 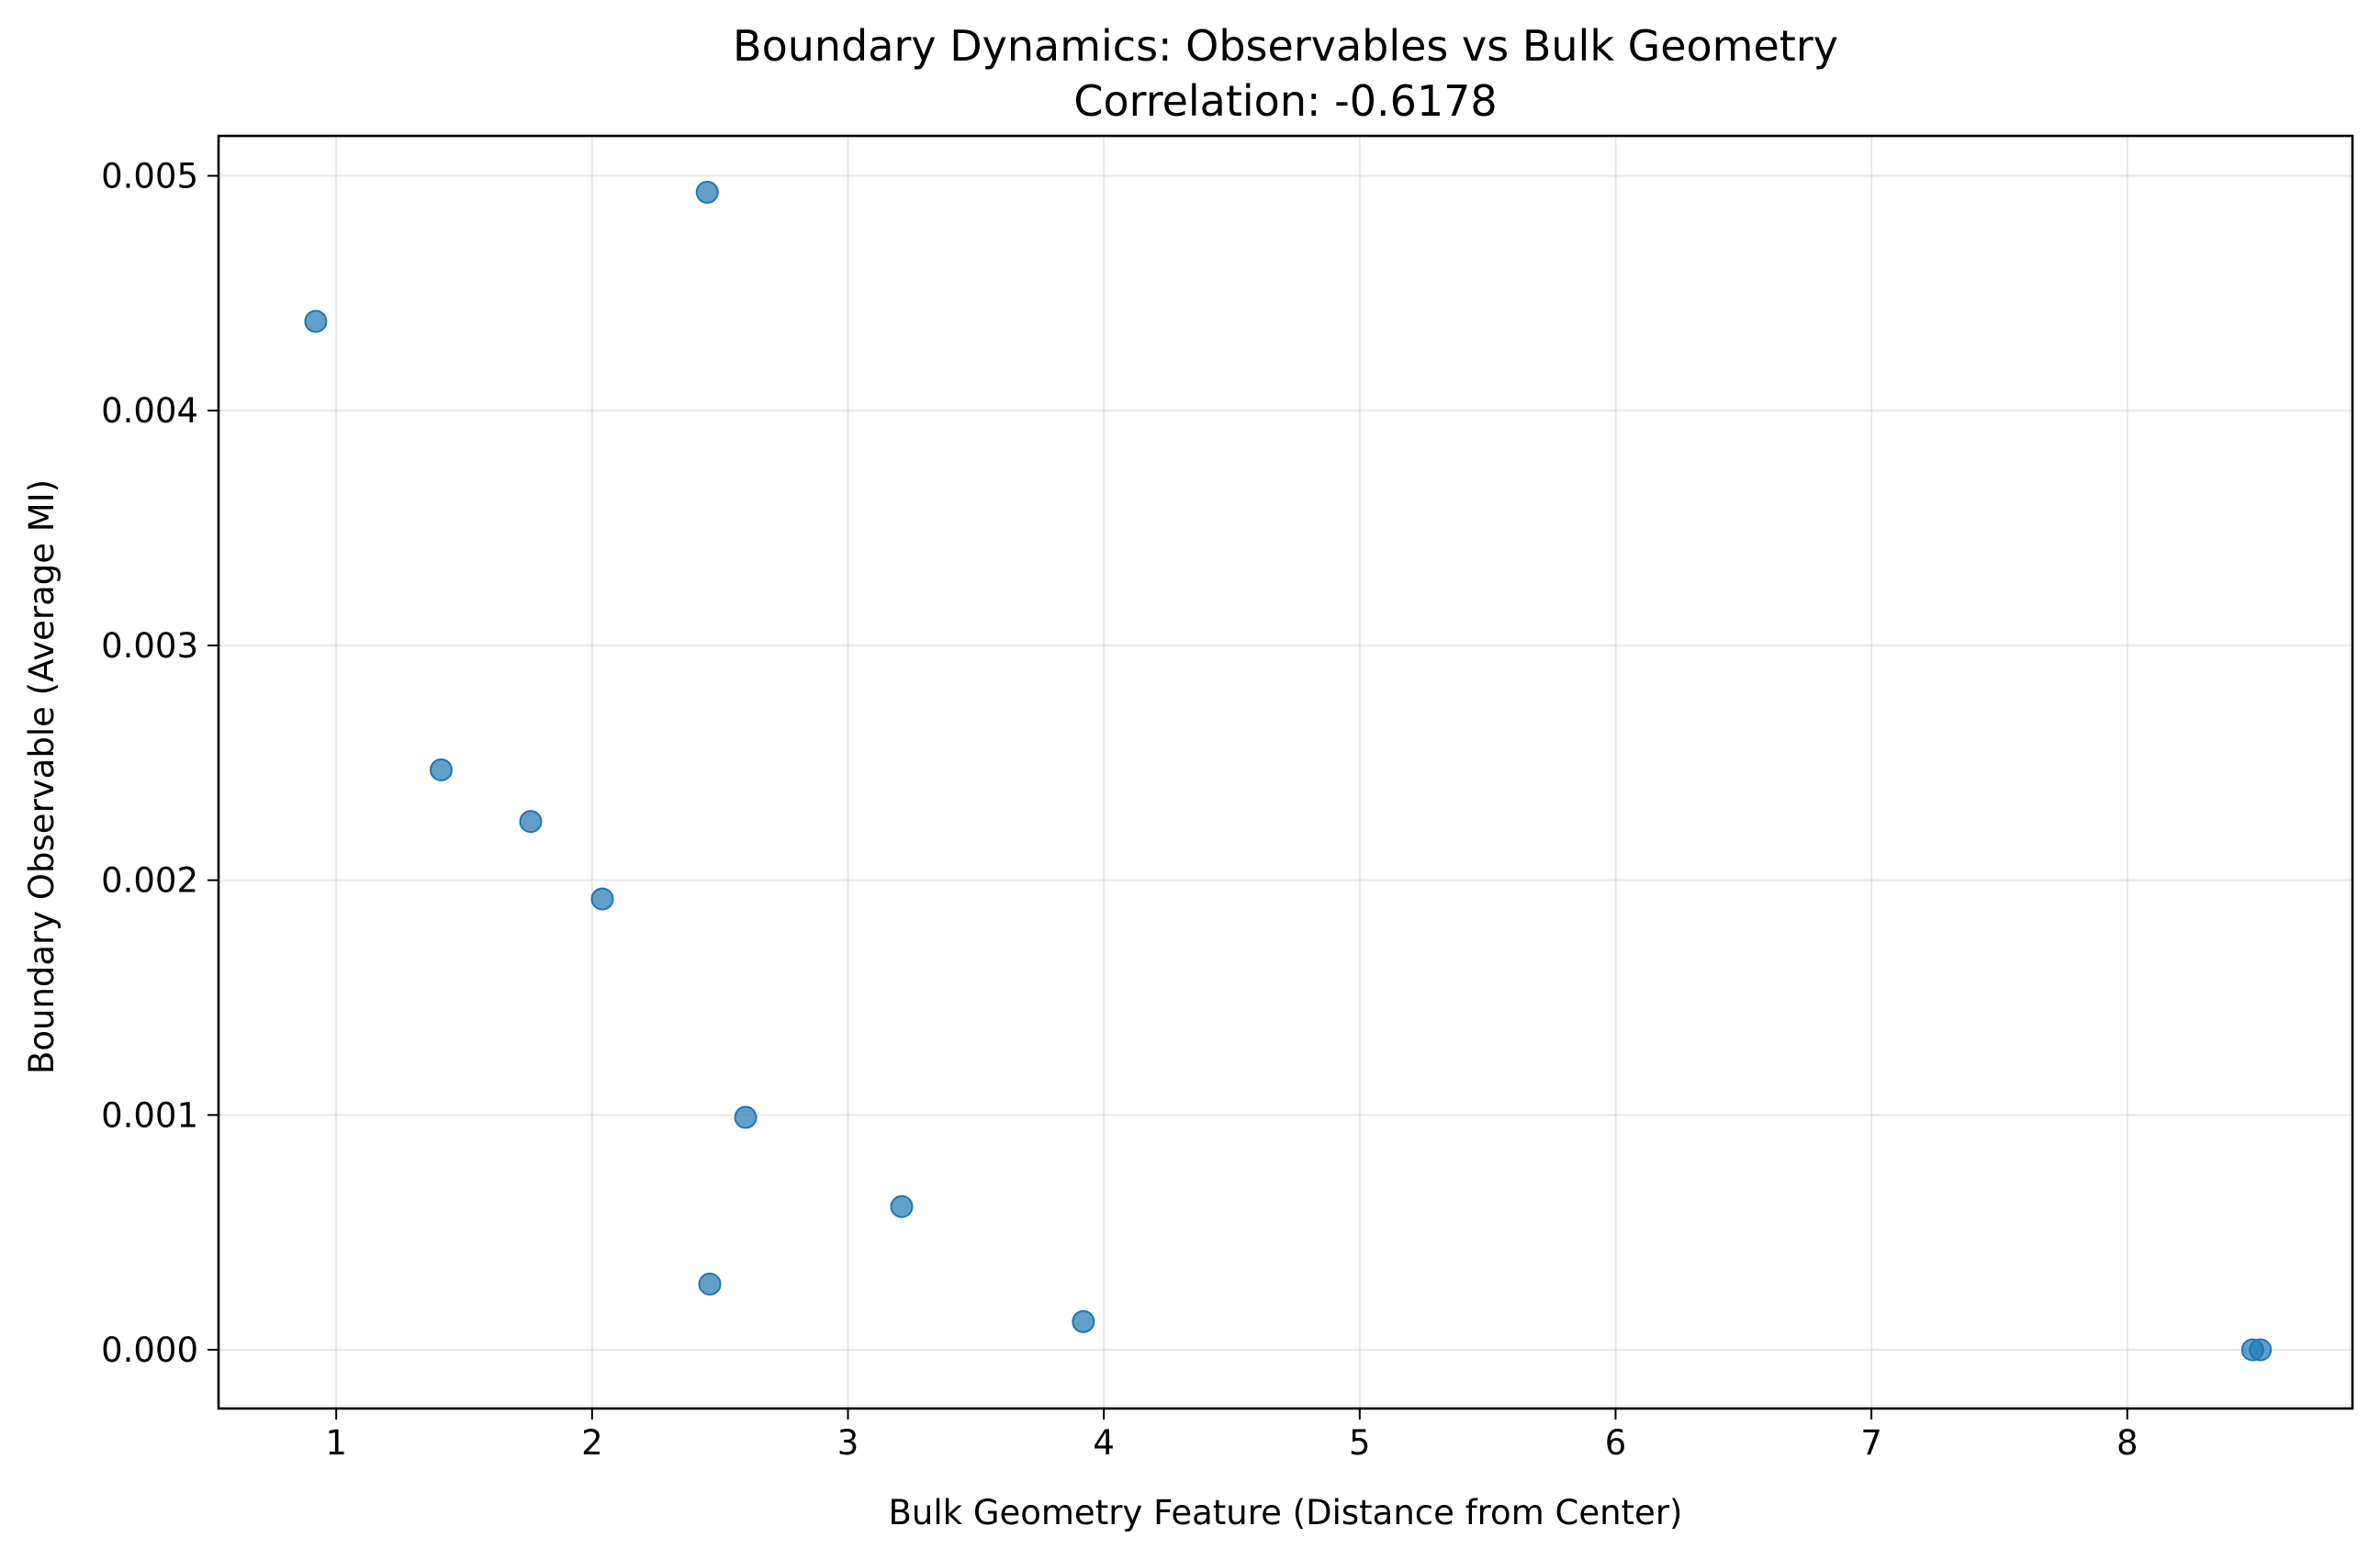 I want to click on y-tick-label: 0.004, so click(x=149, y=411).